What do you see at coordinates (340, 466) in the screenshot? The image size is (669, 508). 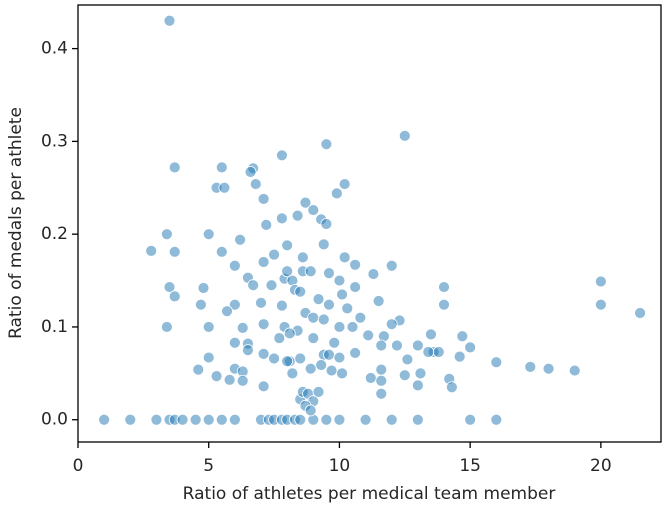 I see `x-tick-label: 10` at bounding box center [340, 466].